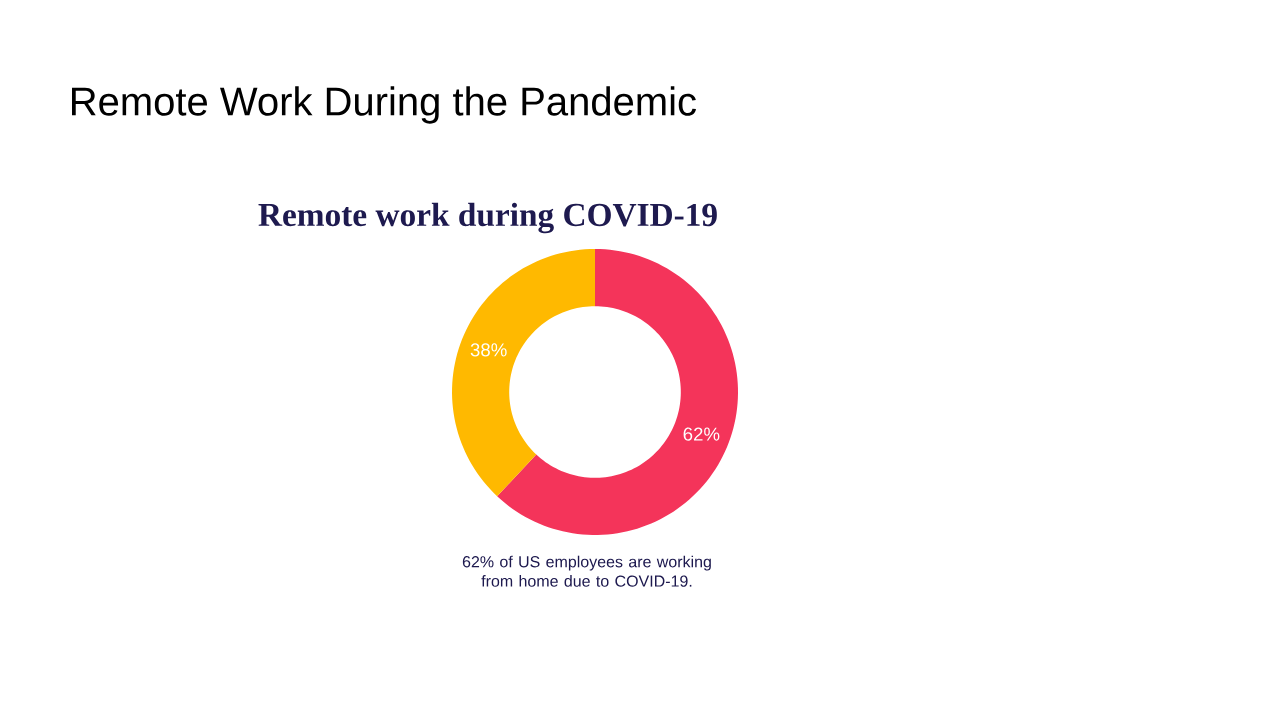 This screenshot has width=1285, height=721. I want to click on data-label: 38%, so click(488, 350).